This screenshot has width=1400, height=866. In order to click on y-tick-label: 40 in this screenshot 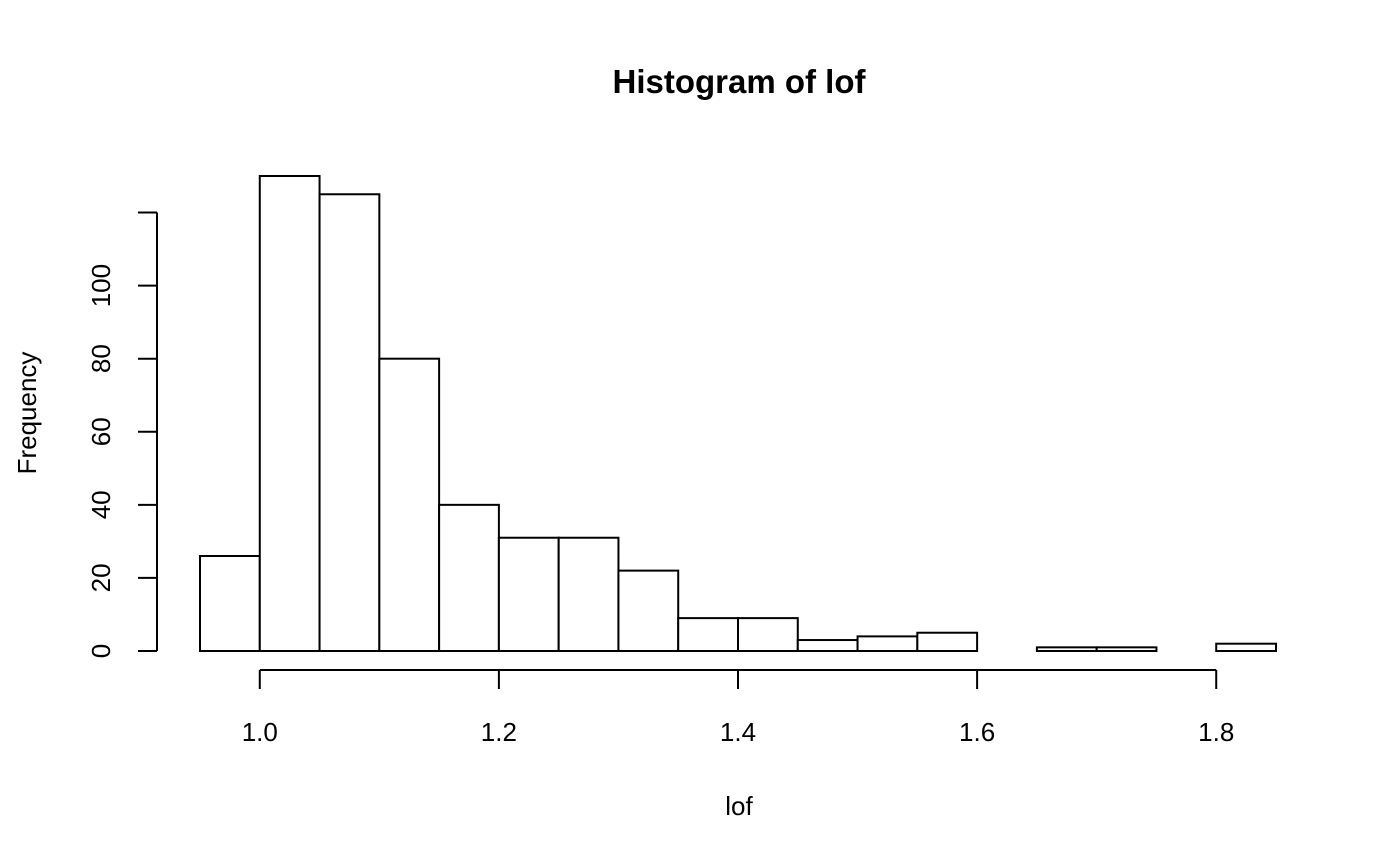, I will do `click(101, 504)`.